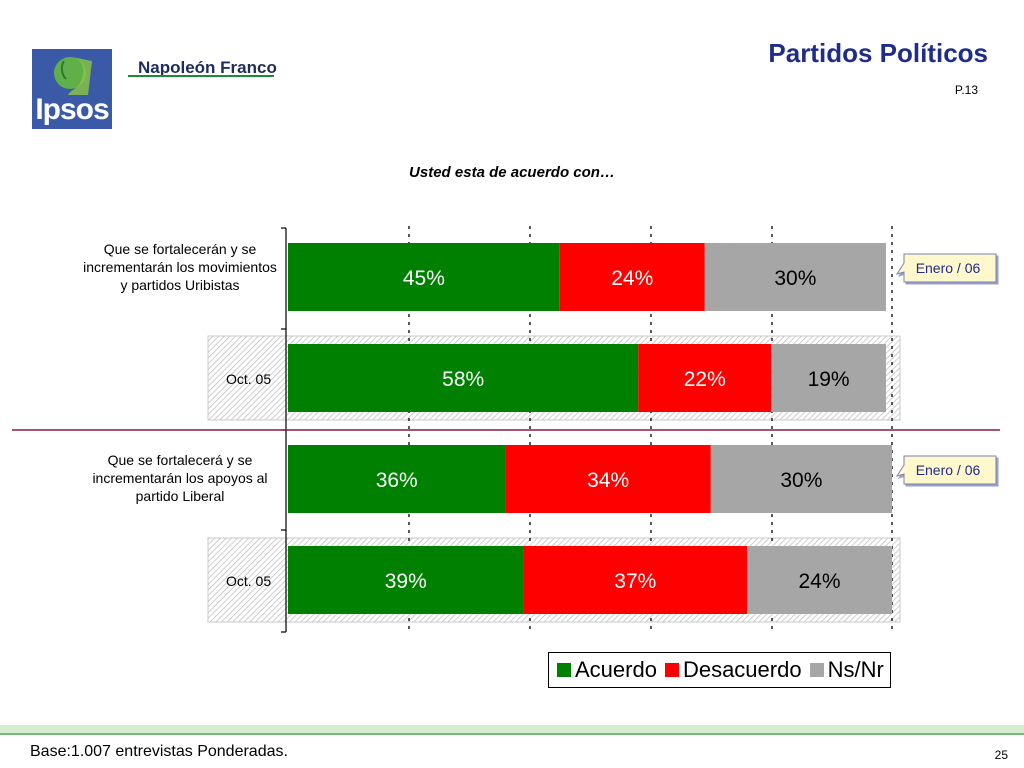  What do you see at coordinates (207, 67) in the screenshot?
I see `brand-name: Napoleón Franco` at bounding box center [207, 67].